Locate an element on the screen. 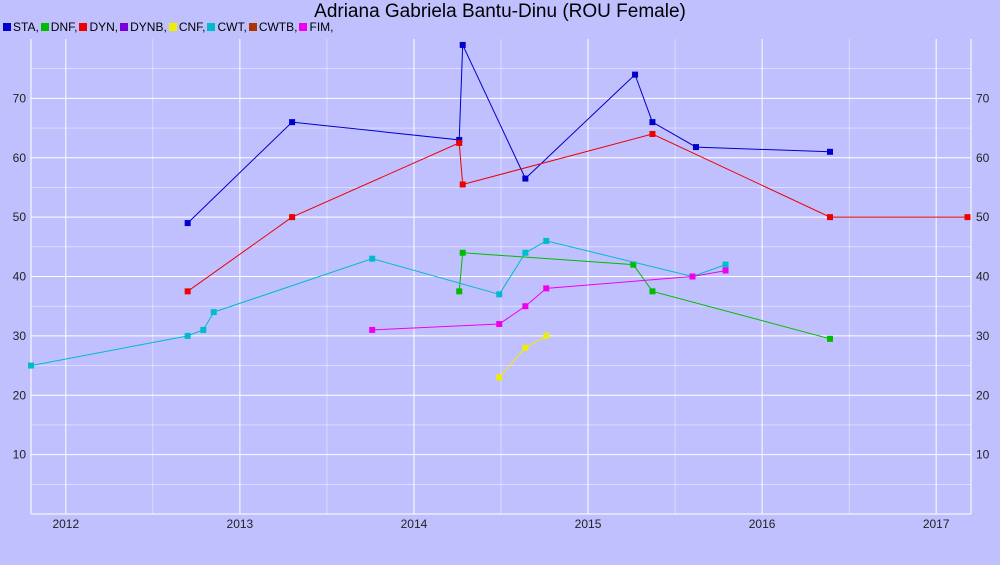 This screenshot has width=1000, height=565. legend-item: CWTB, is located at coordinates (273, 27).